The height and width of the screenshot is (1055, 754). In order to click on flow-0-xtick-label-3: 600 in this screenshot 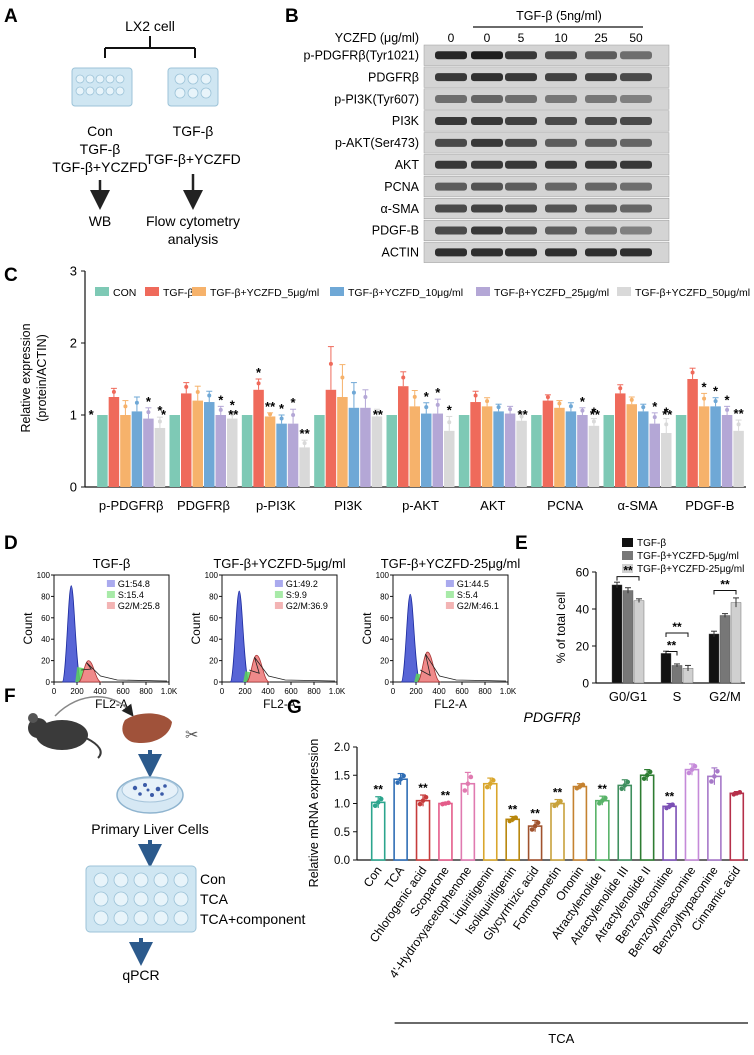, I will do `click(123, 691)`.